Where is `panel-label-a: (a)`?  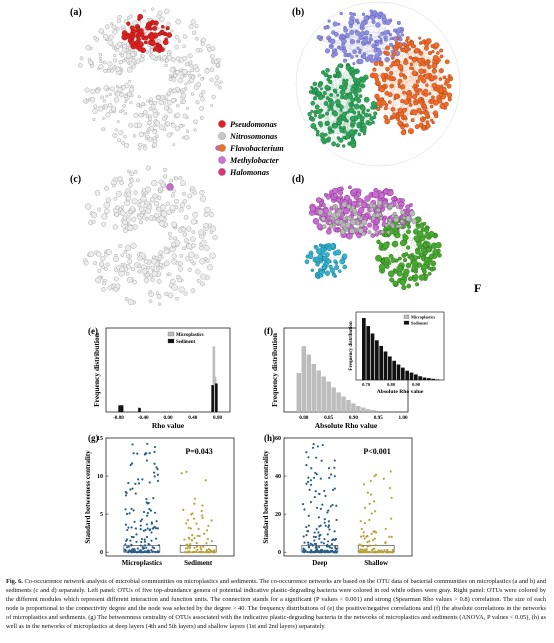 panel-label-a: (a) is located at coordinates (76, 12).